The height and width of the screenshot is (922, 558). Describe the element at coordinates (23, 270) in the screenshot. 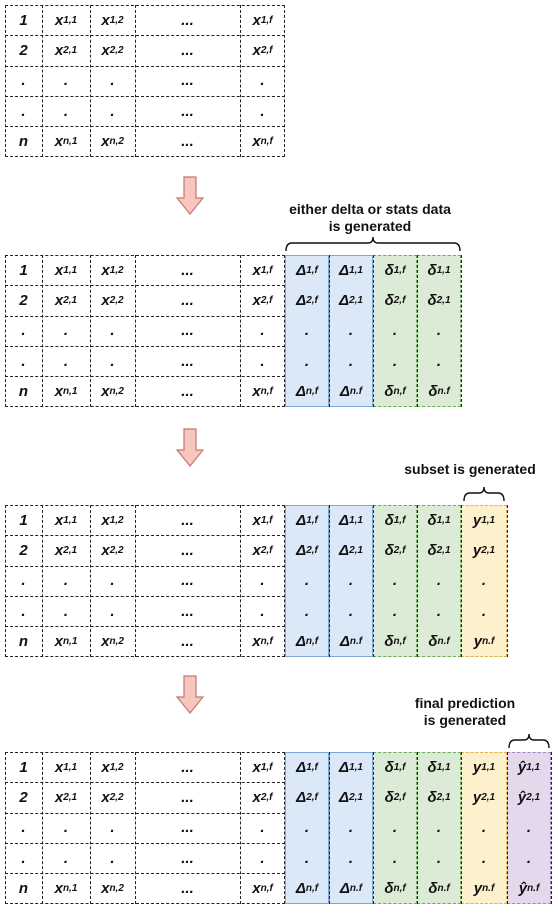

I see `row-label: 1` at that location.